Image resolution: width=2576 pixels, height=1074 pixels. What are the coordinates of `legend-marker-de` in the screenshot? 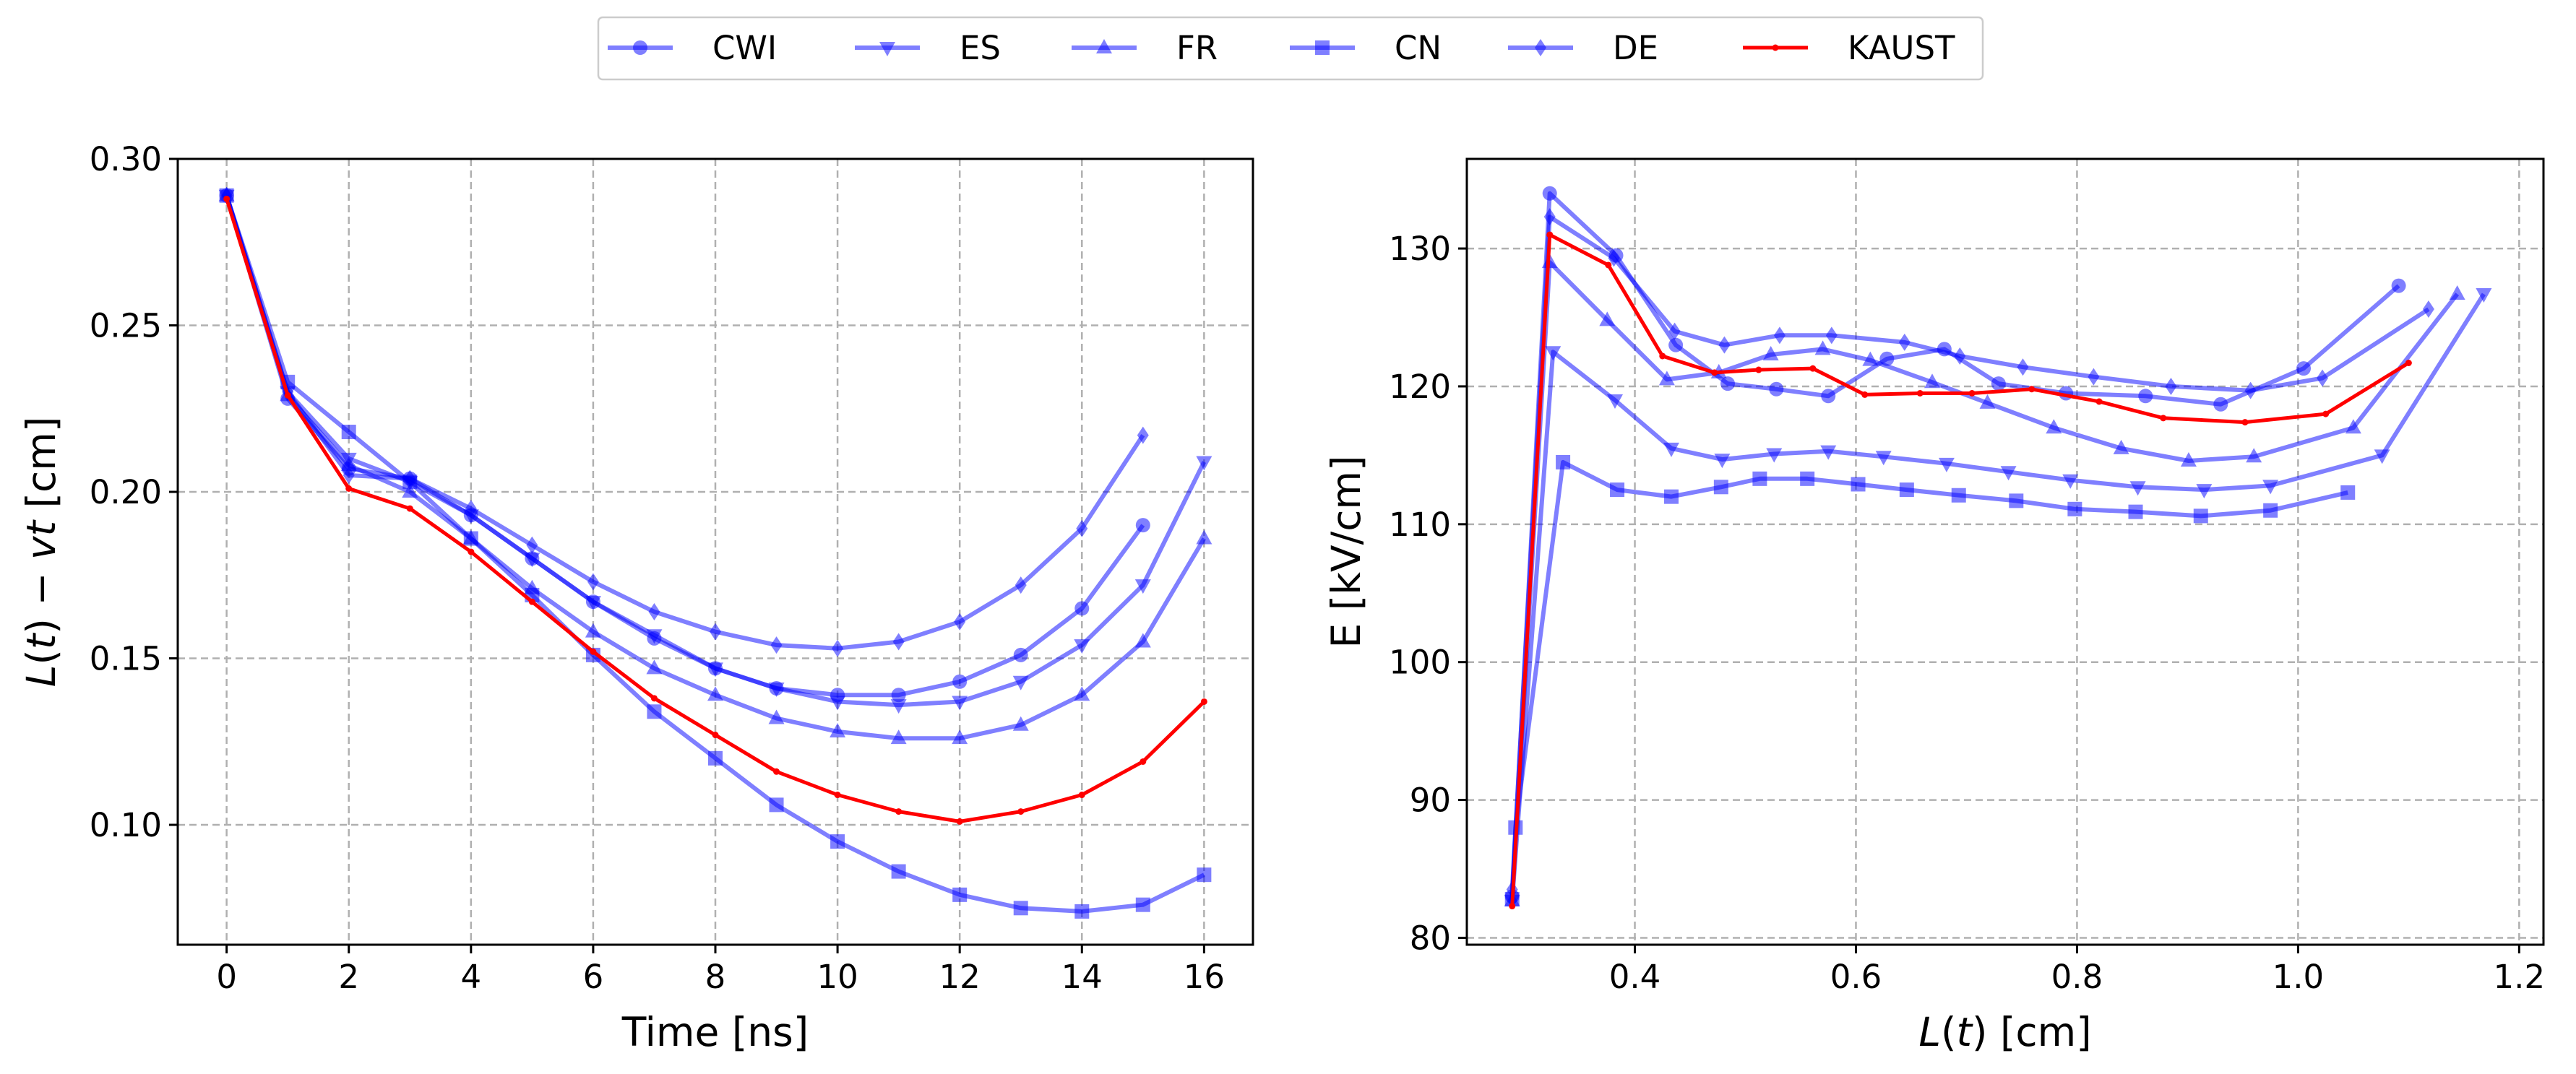 It's located at (1540, 47).